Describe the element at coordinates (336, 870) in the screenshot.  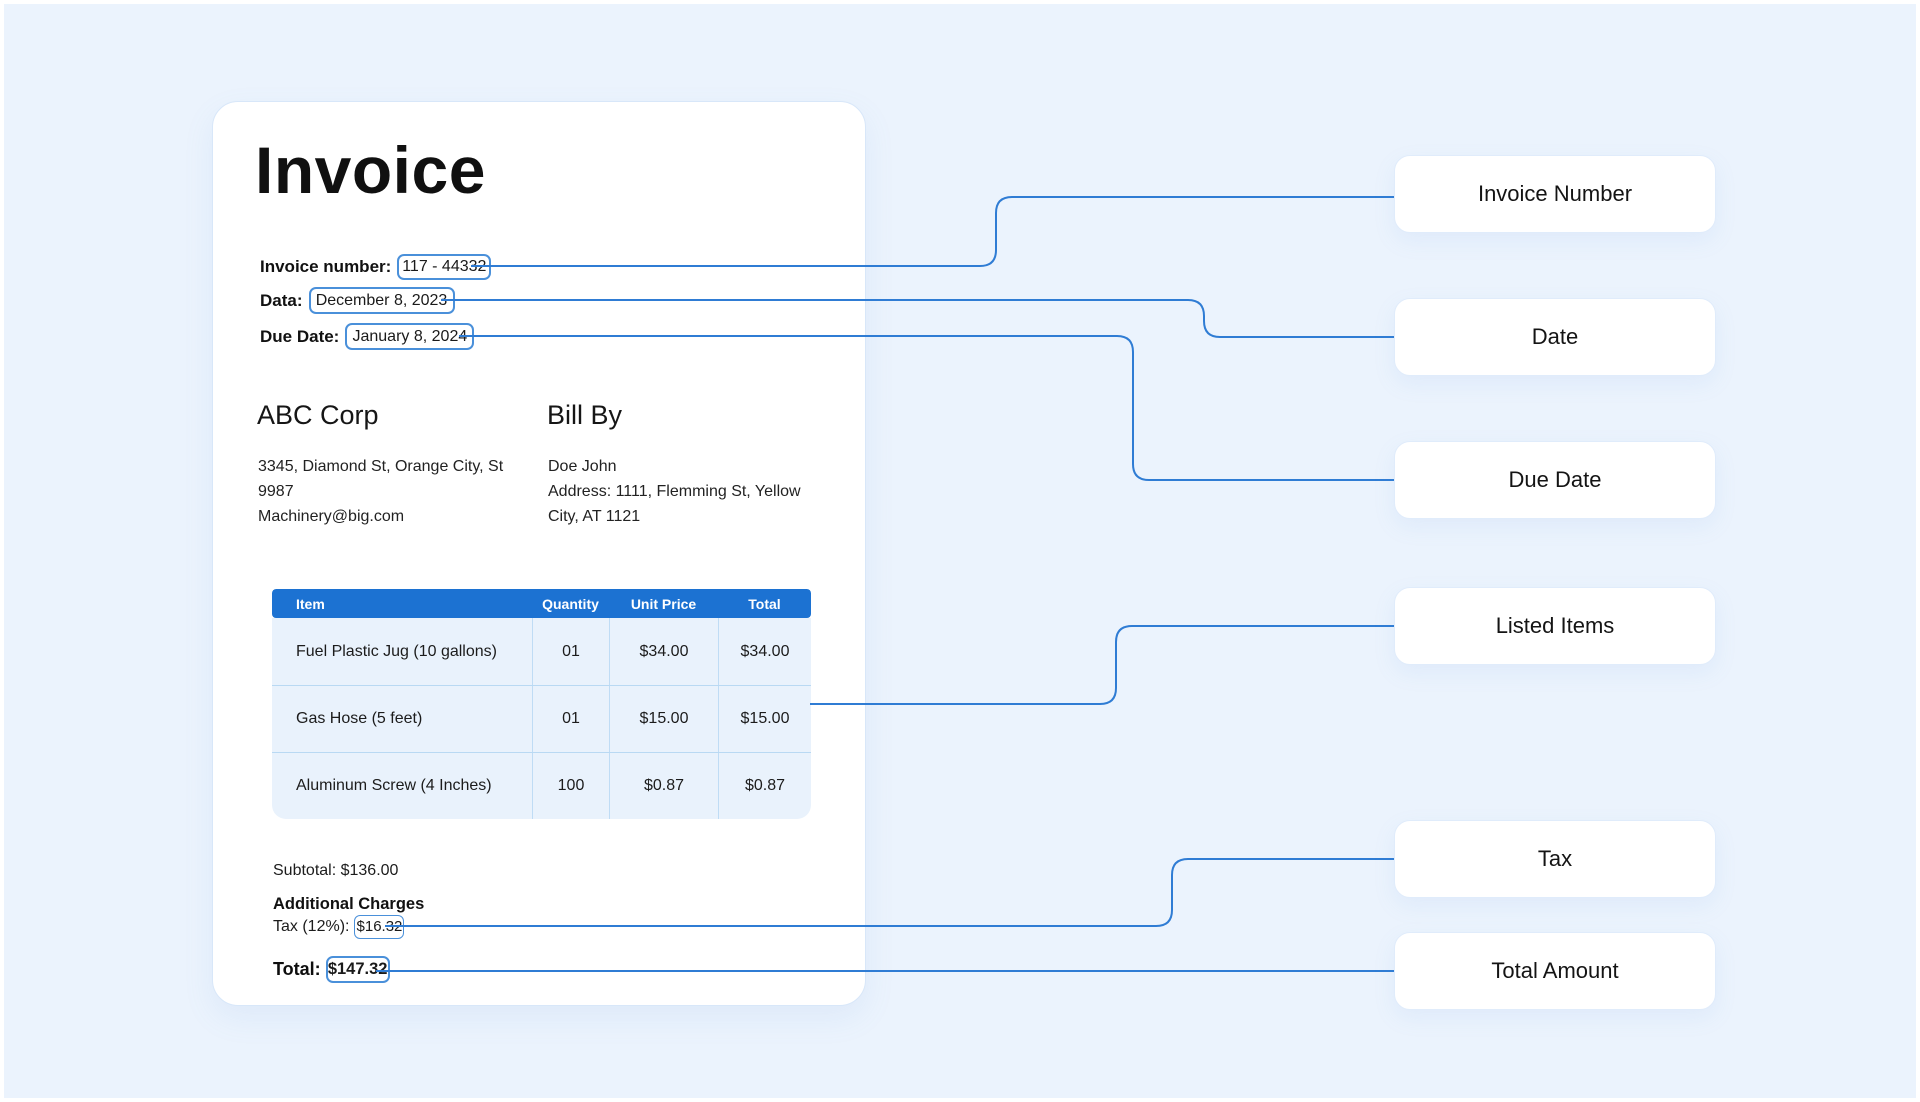
I see `subtotal-text: Subtotal: $136.00` at that location.